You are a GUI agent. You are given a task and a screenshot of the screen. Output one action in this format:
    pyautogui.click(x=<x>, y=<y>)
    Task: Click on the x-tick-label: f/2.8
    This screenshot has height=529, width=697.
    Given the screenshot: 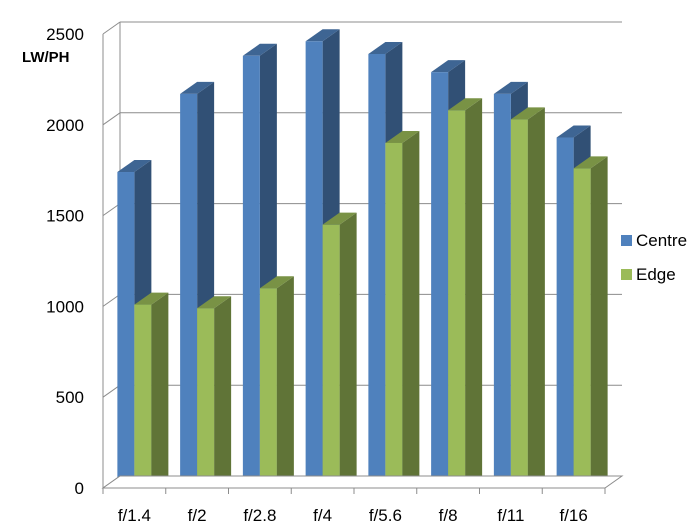 What is the action you would take?
    pyautogui.click(x=259, y=515)
    